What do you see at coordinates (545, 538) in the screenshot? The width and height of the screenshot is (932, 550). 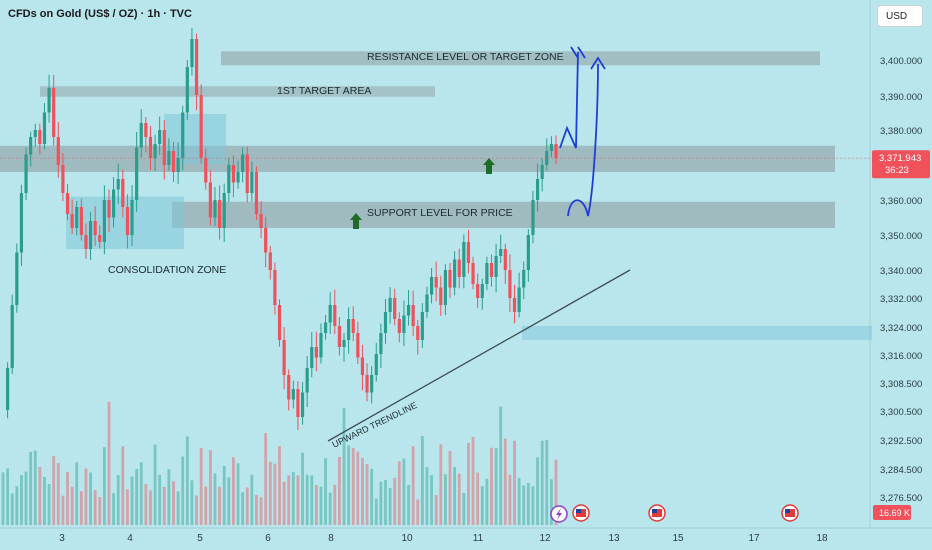 I see `x-axis-tick-label: 12` at bounding box center [545, 538].